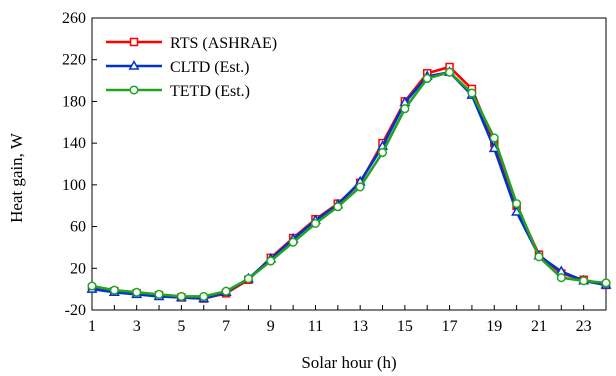 This screenshot has width=616, height=376. I want to click on x-tick-label: 19, so click(494, 326).